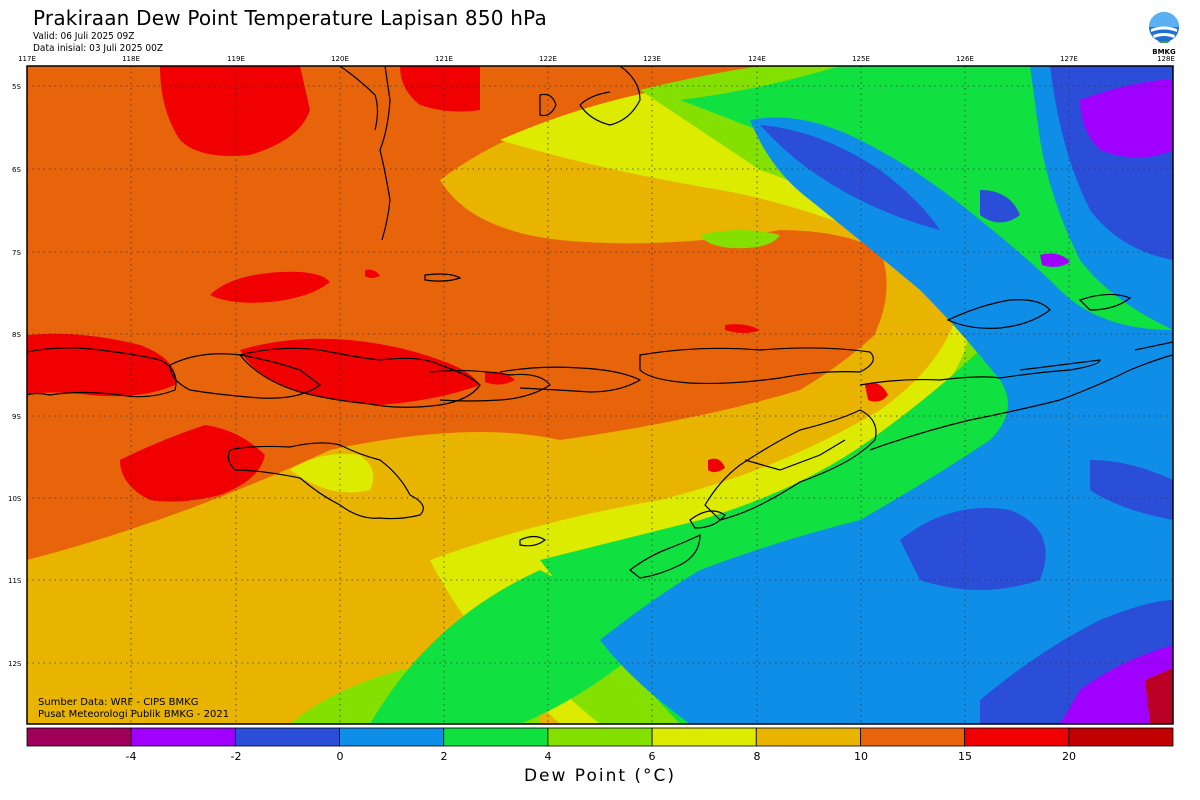 The width and height of the screenshot is (1200, 800). I want to click on colorbar, so click(600, 737).